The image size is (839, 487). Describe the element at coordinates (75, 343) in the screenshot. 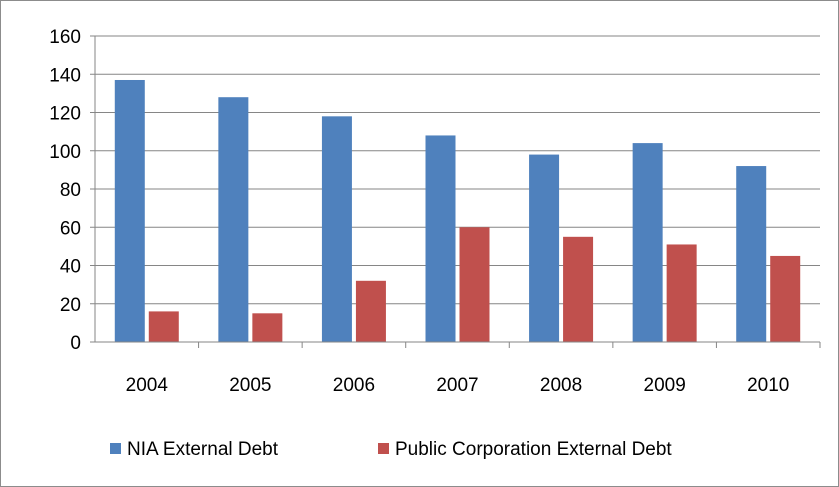

I see `y-tick-label: 0` at that location.